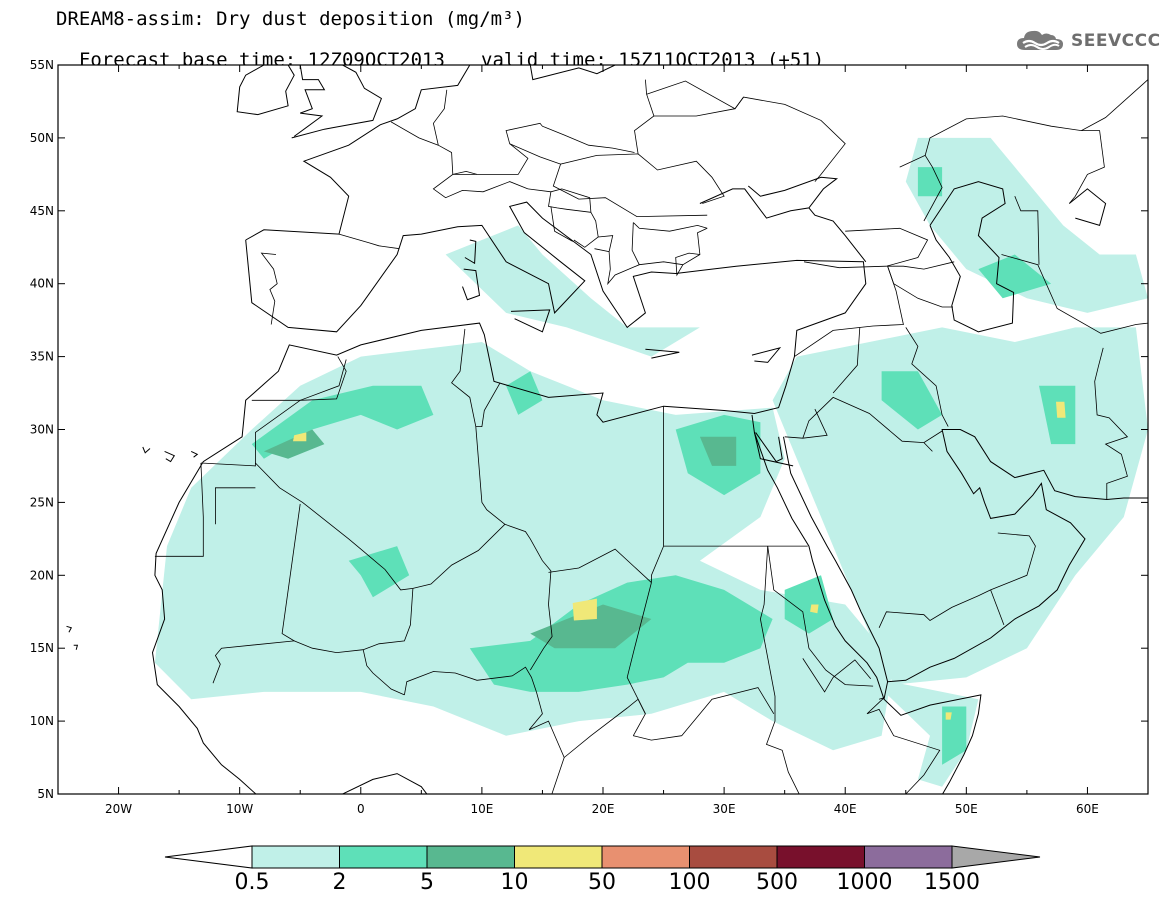 The width and height of the screenshot is (1165, 907). Describe the element at coordinates (42, 721) in the screenshot. I see `lat-label: 10N` at that location.